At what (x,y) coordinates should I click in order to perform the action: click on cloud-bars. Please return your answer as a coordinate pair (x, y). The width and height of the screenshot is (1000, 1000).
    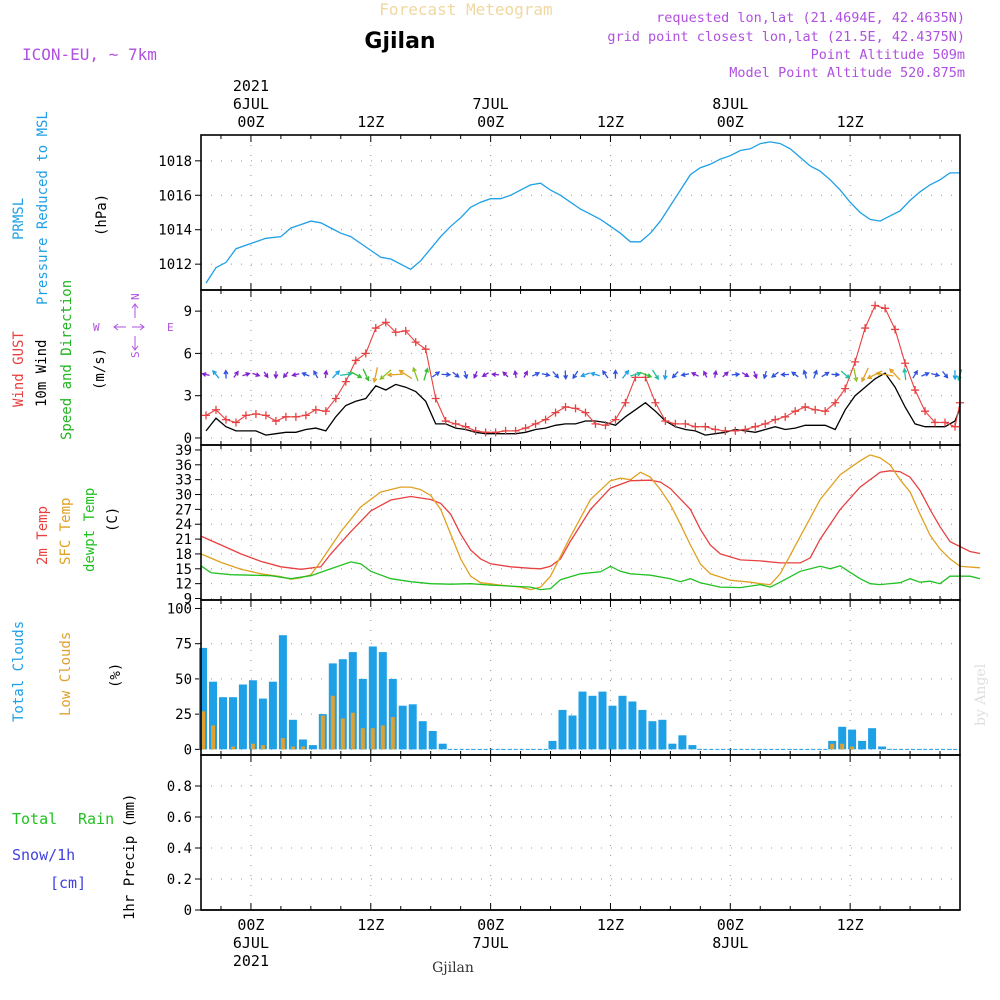
    Looking at the image, I should click on (579, 692).